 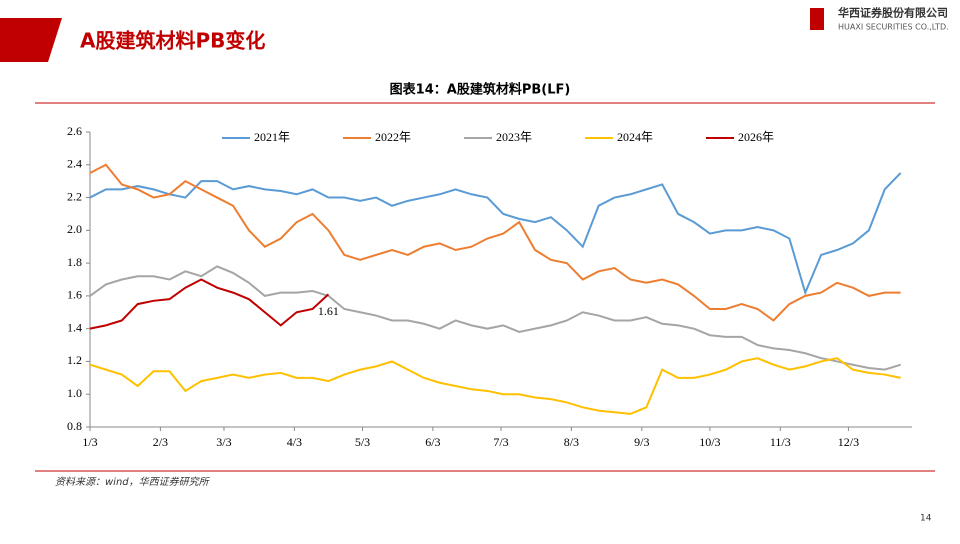 I want to click on source: 资料来源：wind，华西证券研究所, so click(x=133, y=482).